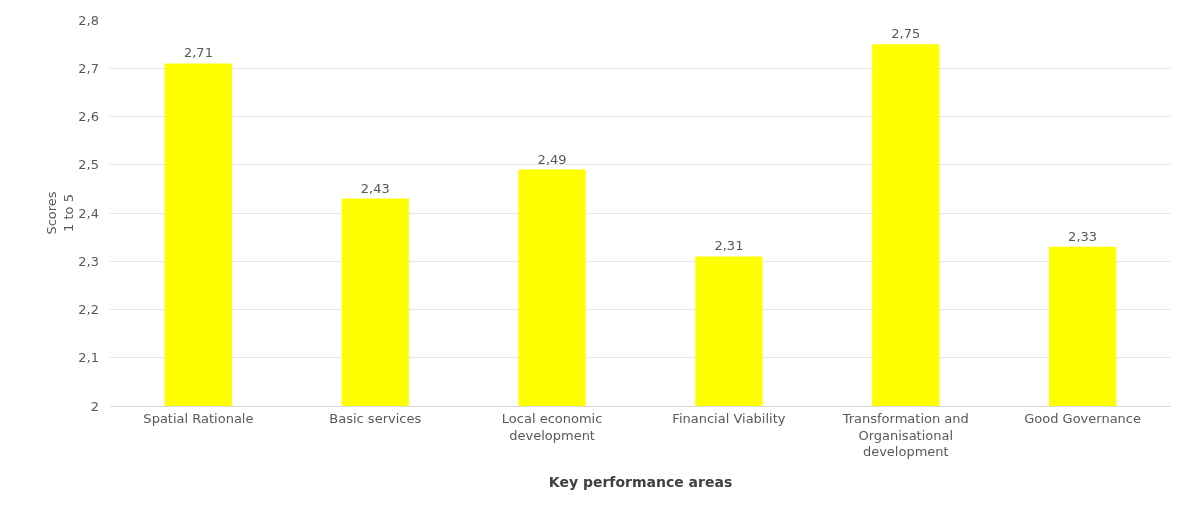 Image resolution: width=1181 pixels, height=521 pixels. Describe the element at coordinates (1082, 418) in the screenshot. I see `x-tick-label: Good Governance` at that location.